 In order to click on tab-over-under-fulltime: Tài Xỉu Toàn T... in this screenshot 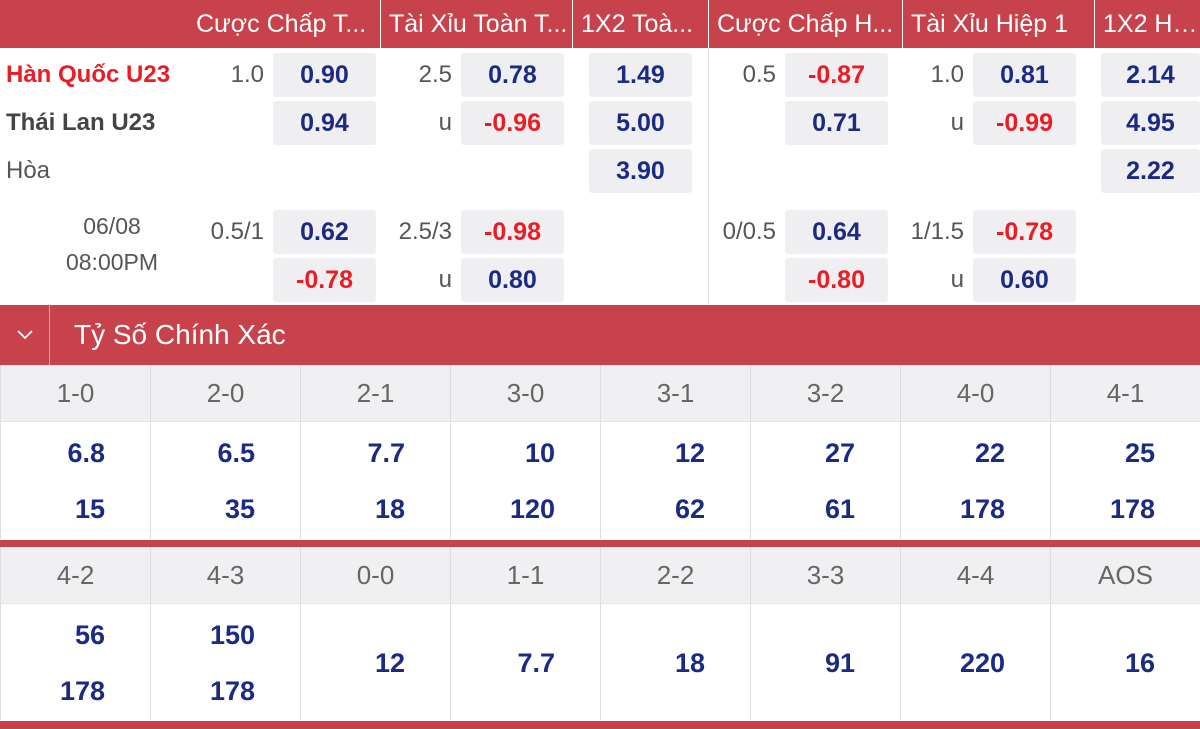, I will do `click(476, 24)`.